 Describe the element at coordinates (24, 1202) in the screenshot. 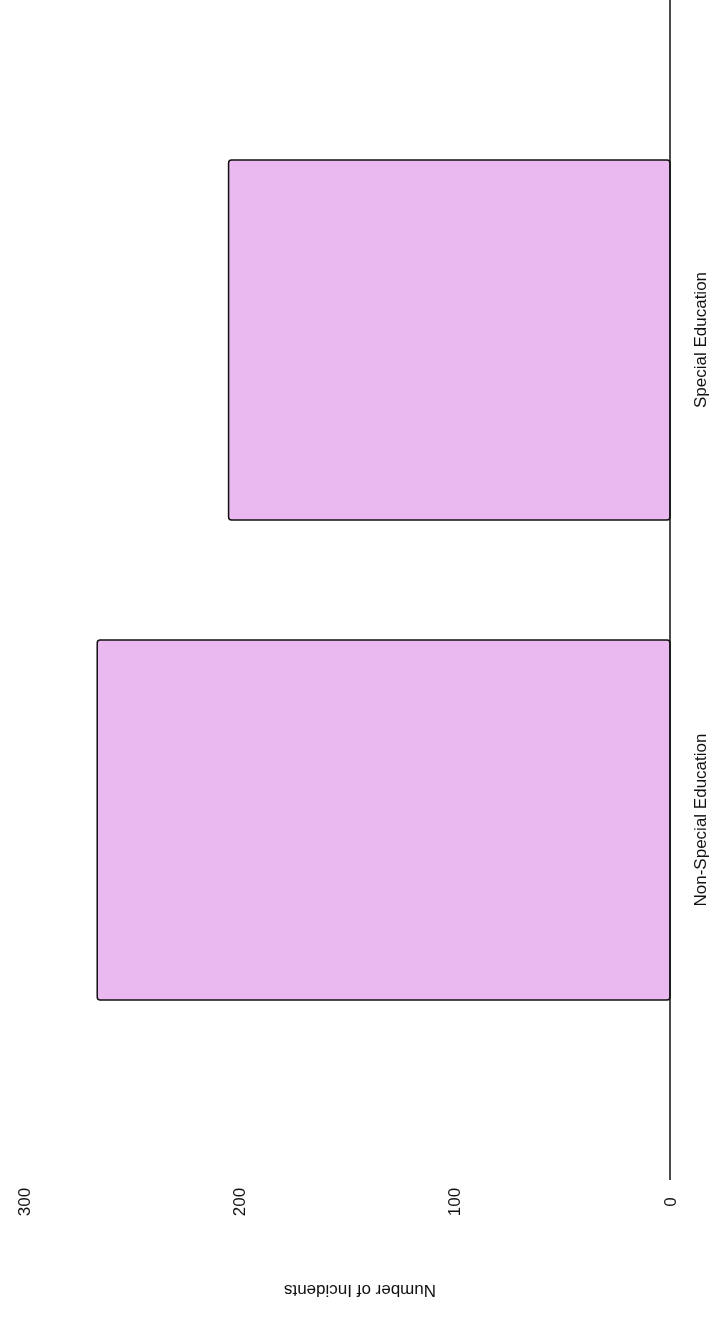

I see `x-tick-label: 300` at that location.